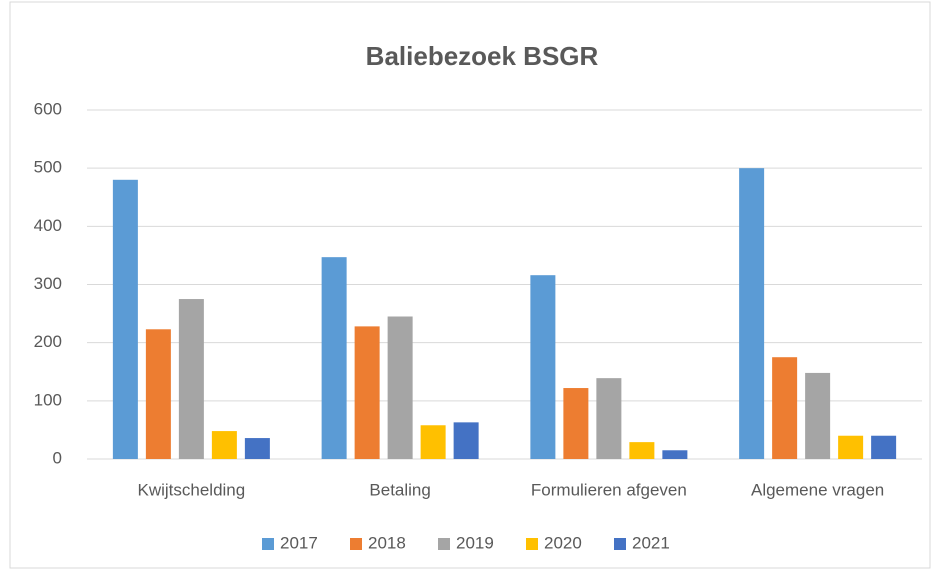  Describe the element at coordinates (482, 56) in the screenshot. I see `chart-title: Baliebezoek BSGR` at that location.